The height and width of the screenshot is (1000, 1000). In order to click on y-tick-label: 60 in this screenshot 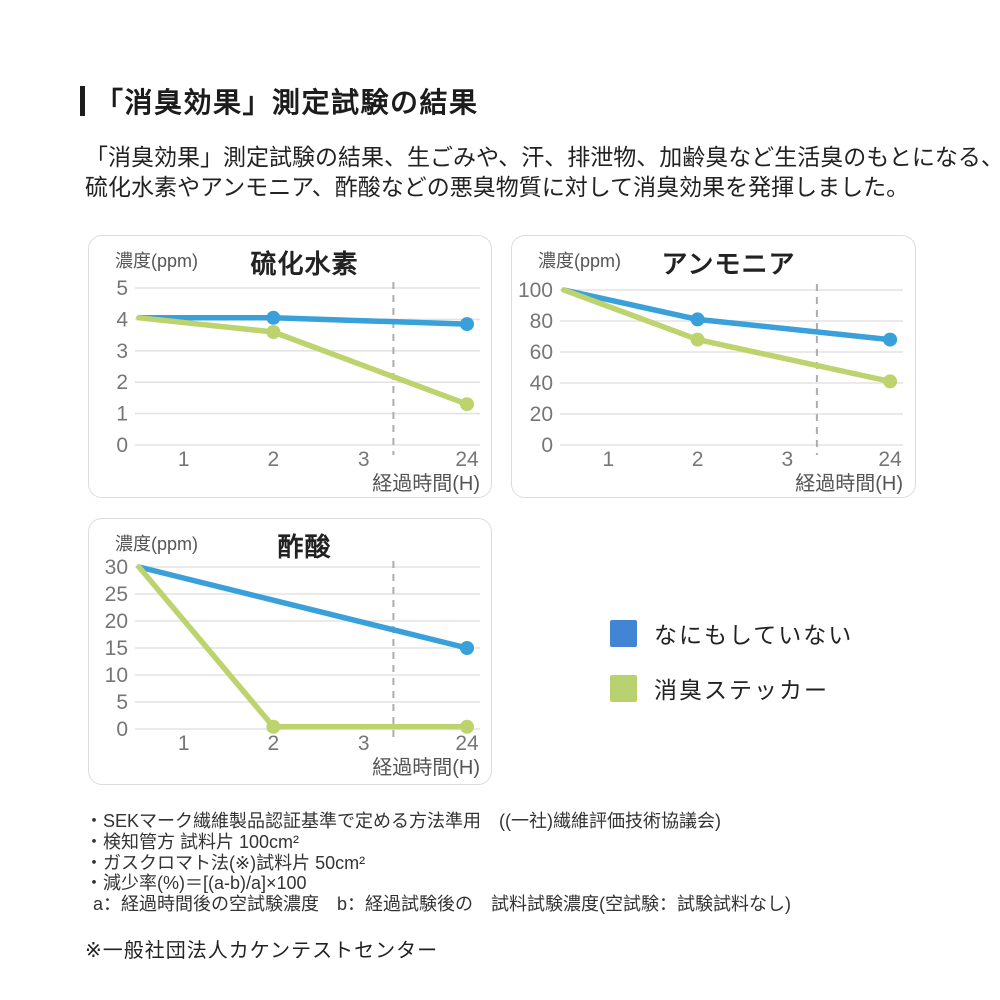, I will do `click(541, 352)`.